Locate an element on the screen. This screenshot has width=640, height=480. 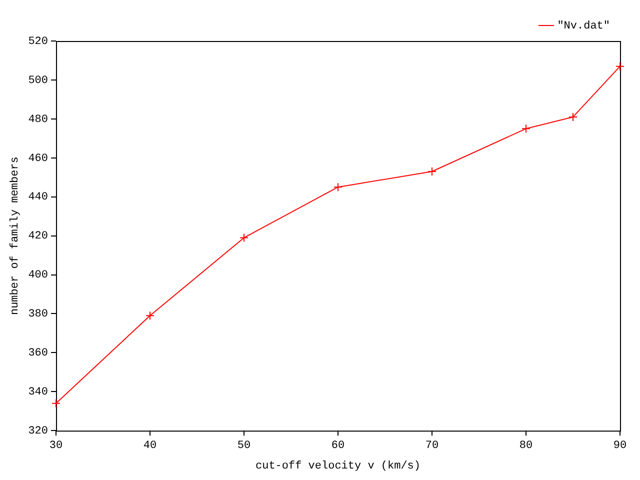
x-tick-label: 70 is located at coordinates (432, 446).